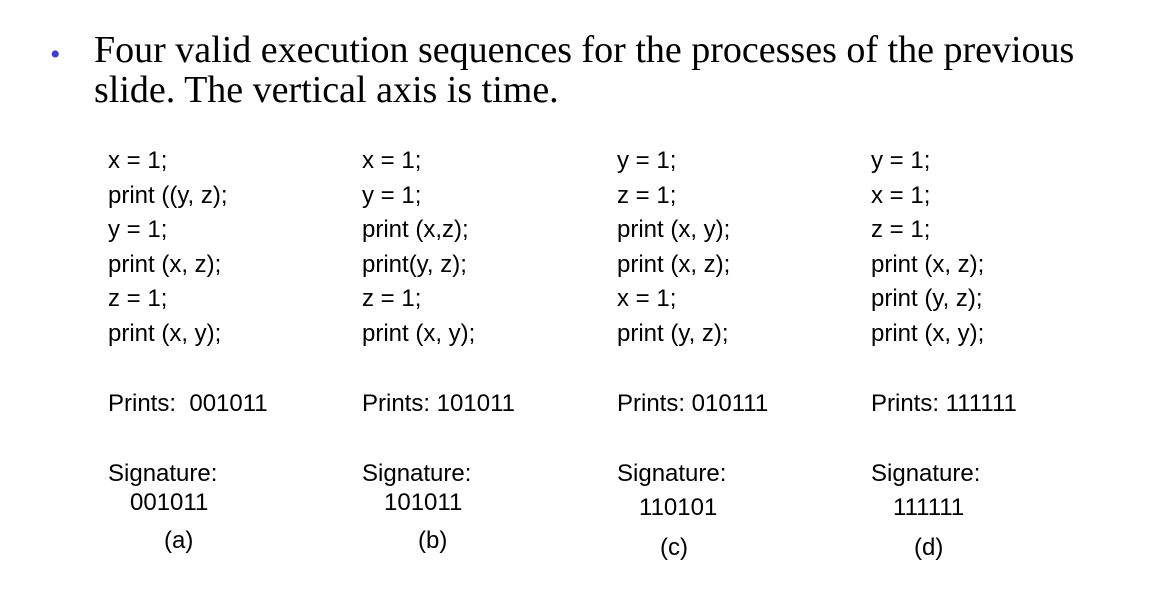  What do you see at coordinates (179, 540) in the screenshot?
I see `column-tag: (a)` at bounding box center [179, 540].